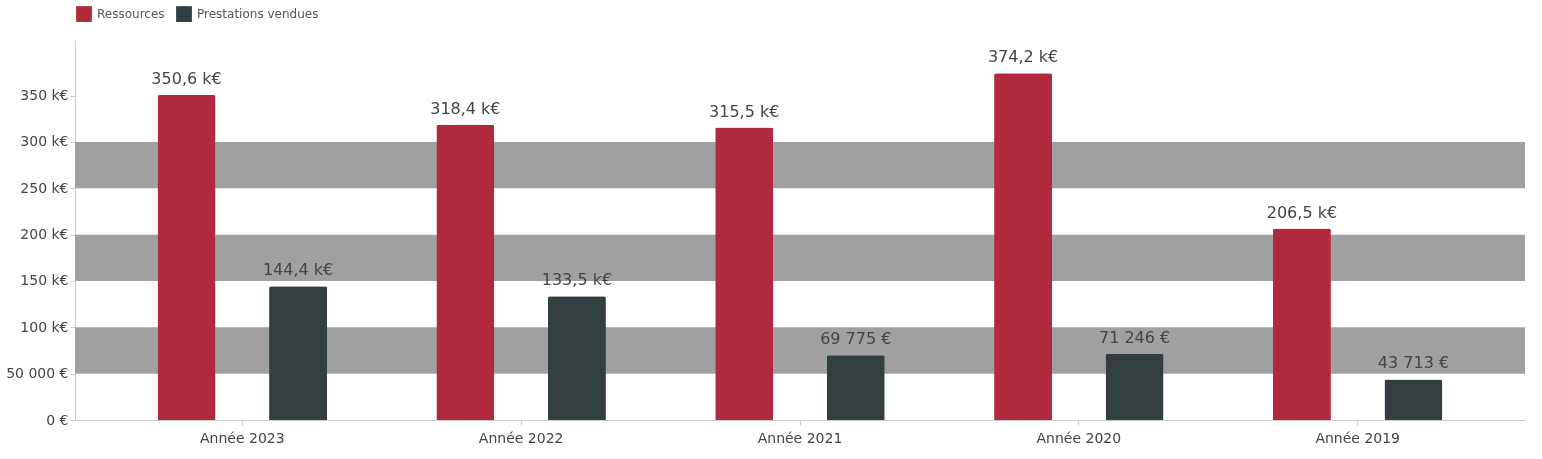  I want to click on legend-label: Prestations vendues, so click(258, 14).